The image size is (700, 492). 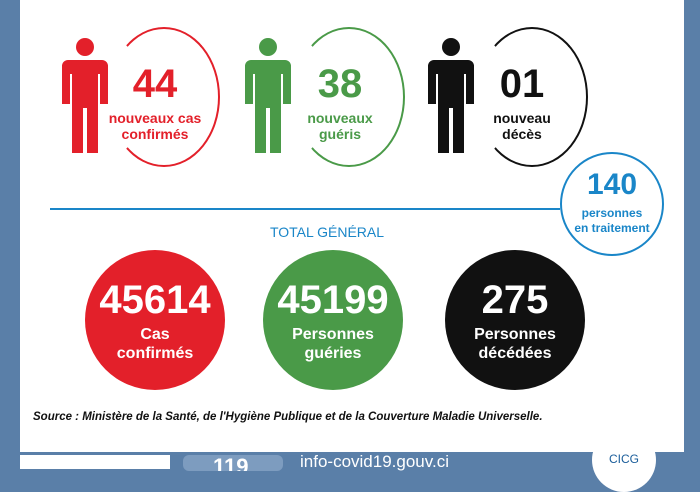 I want to click on hotline: 119, so click(x=233, y=463).